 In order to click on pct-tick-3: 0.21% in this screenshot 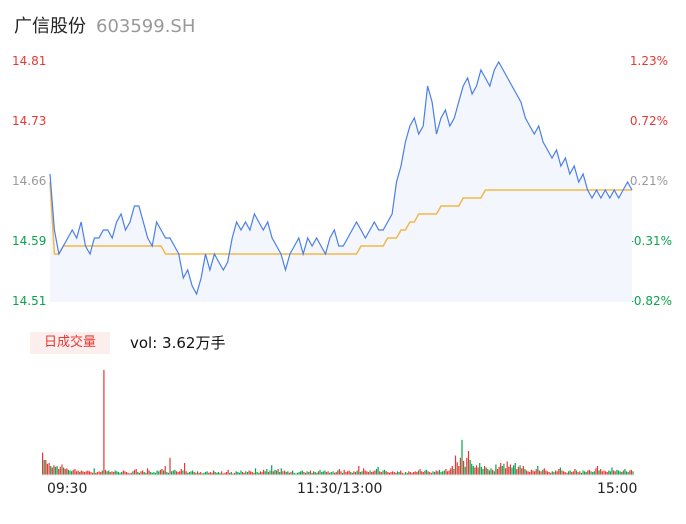, I will do `click(648, 181)`.